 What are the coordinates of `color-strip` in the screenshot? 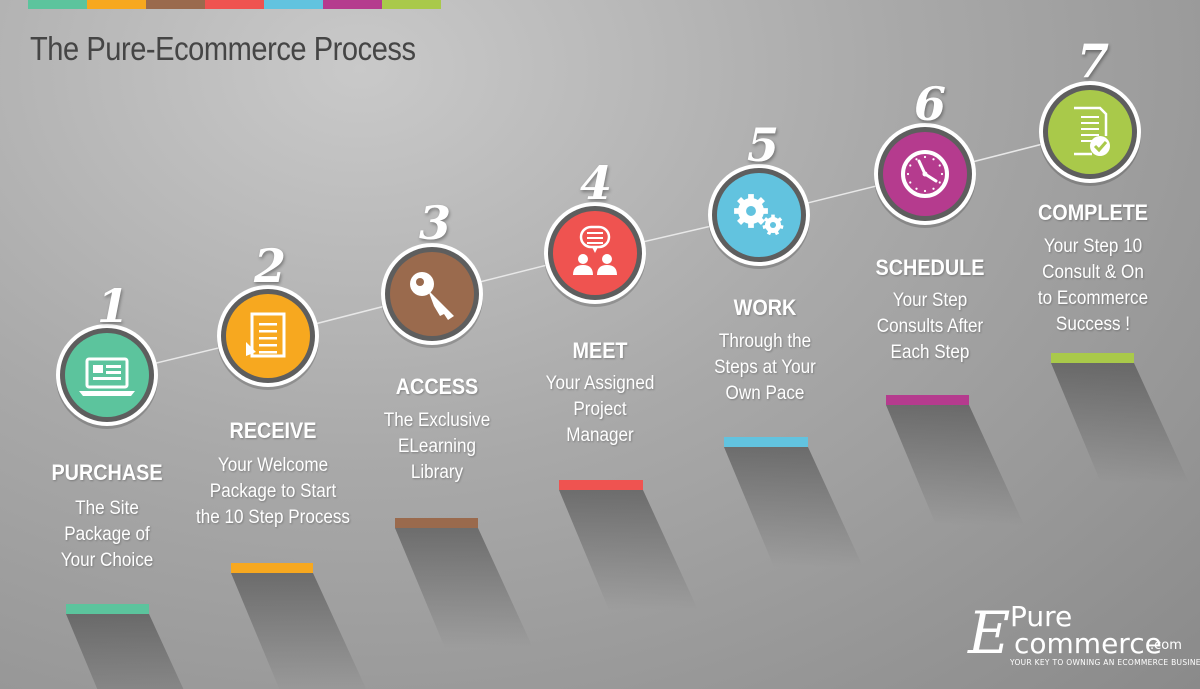 It's located at (234, 4).